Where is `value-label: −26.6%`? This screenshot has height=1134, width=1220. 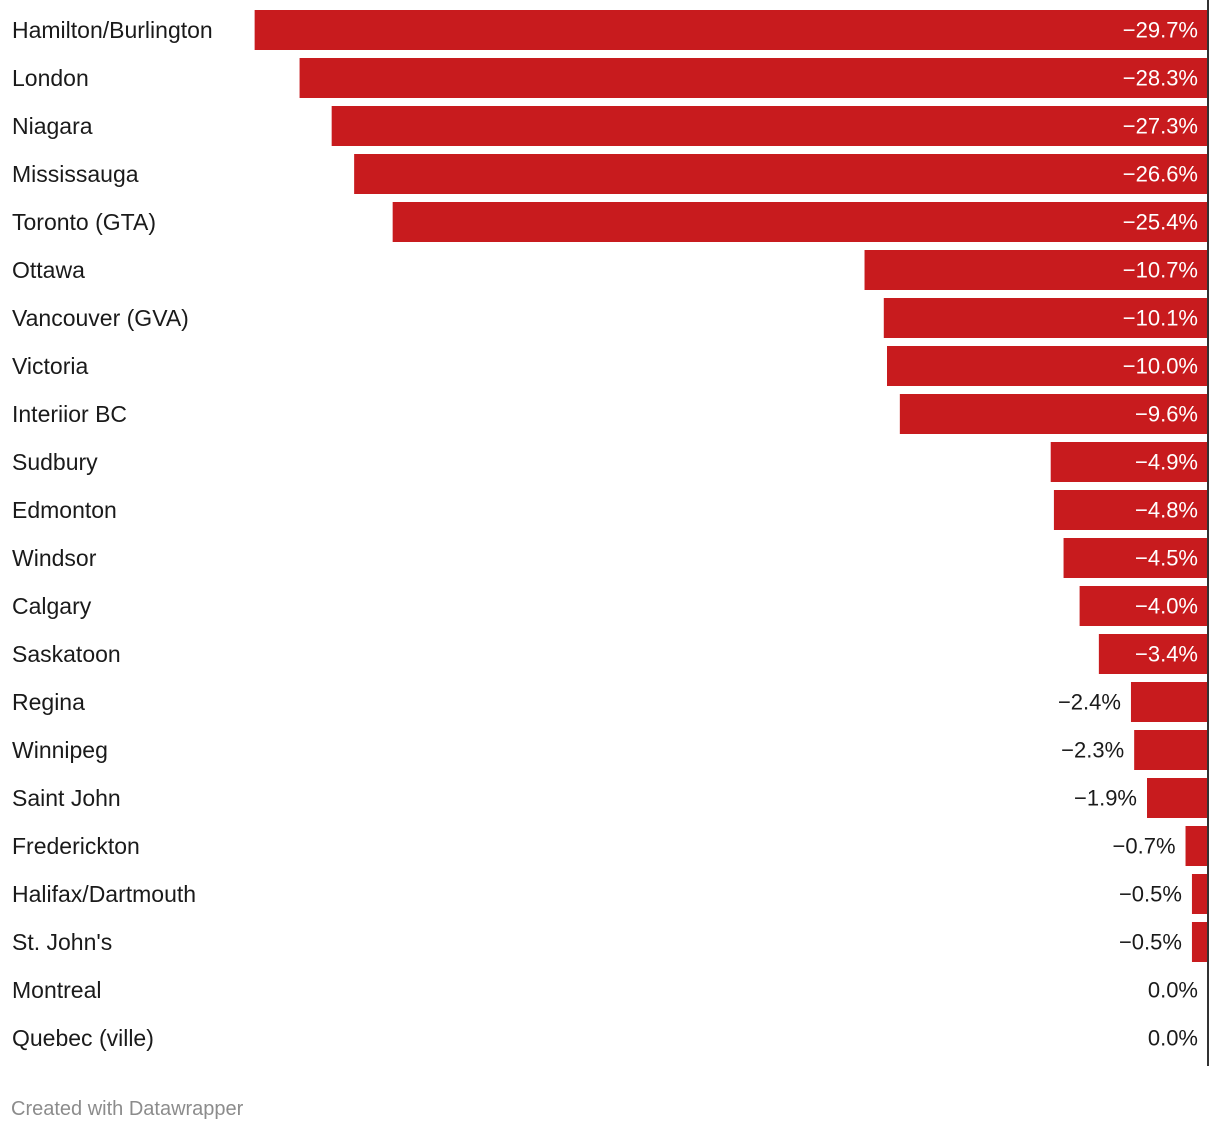 value-label: −26.6% is located at coordinates (1160, 174).